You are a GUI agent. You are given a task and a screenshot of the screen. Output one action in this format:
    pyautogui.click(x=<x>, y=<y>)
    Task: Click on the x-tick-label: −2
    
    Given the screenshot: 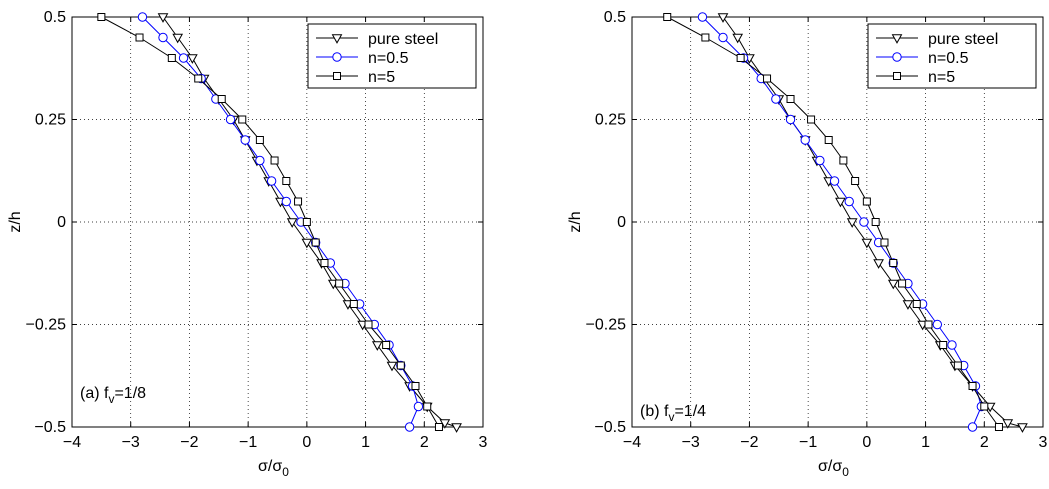 What is the action you would take?
    pyautogui.click(x=189, y=442)
    